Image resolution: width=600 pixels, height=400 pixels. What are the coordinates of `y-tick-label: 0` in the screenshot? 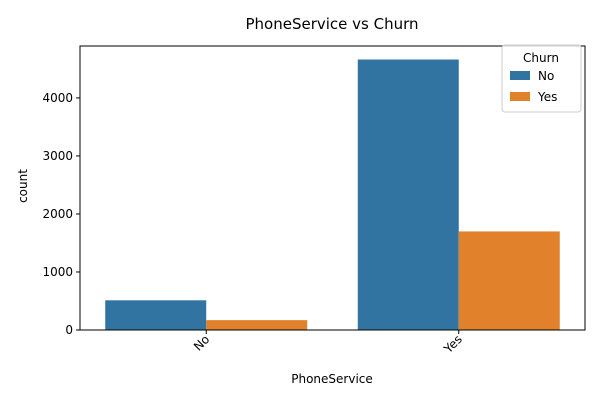 It's located at (69, 330).